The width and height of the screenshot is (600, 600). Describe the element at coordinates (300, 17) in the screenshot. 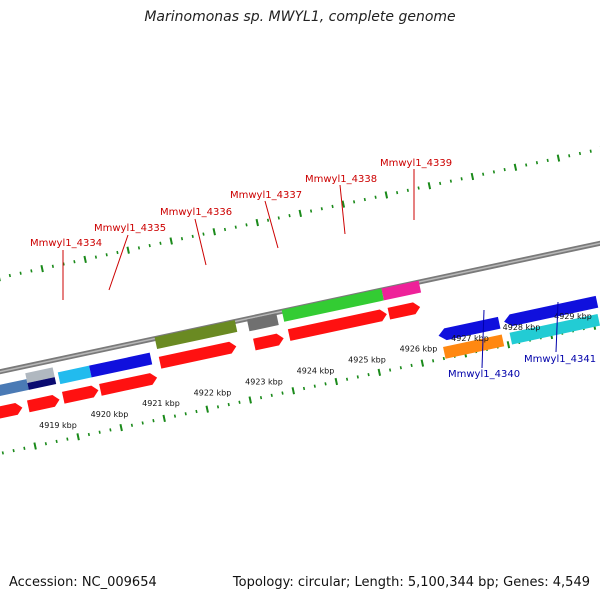

I see `map-title: Marinomonas sp. MWYL1, complete genome` at that location.